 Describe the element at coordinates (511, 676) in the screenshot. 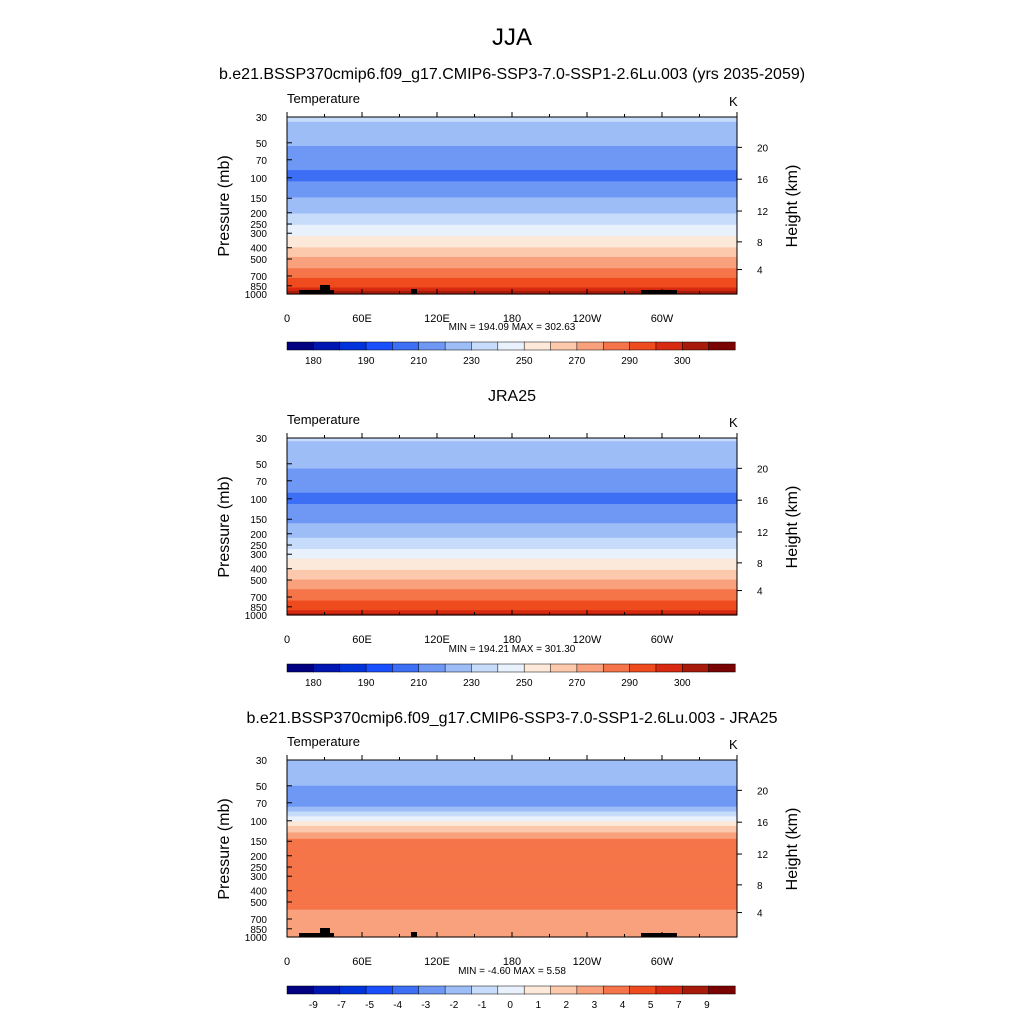

I see `panel-2-colorbar: 180 190 210 230 250 270 290 300` at that location.